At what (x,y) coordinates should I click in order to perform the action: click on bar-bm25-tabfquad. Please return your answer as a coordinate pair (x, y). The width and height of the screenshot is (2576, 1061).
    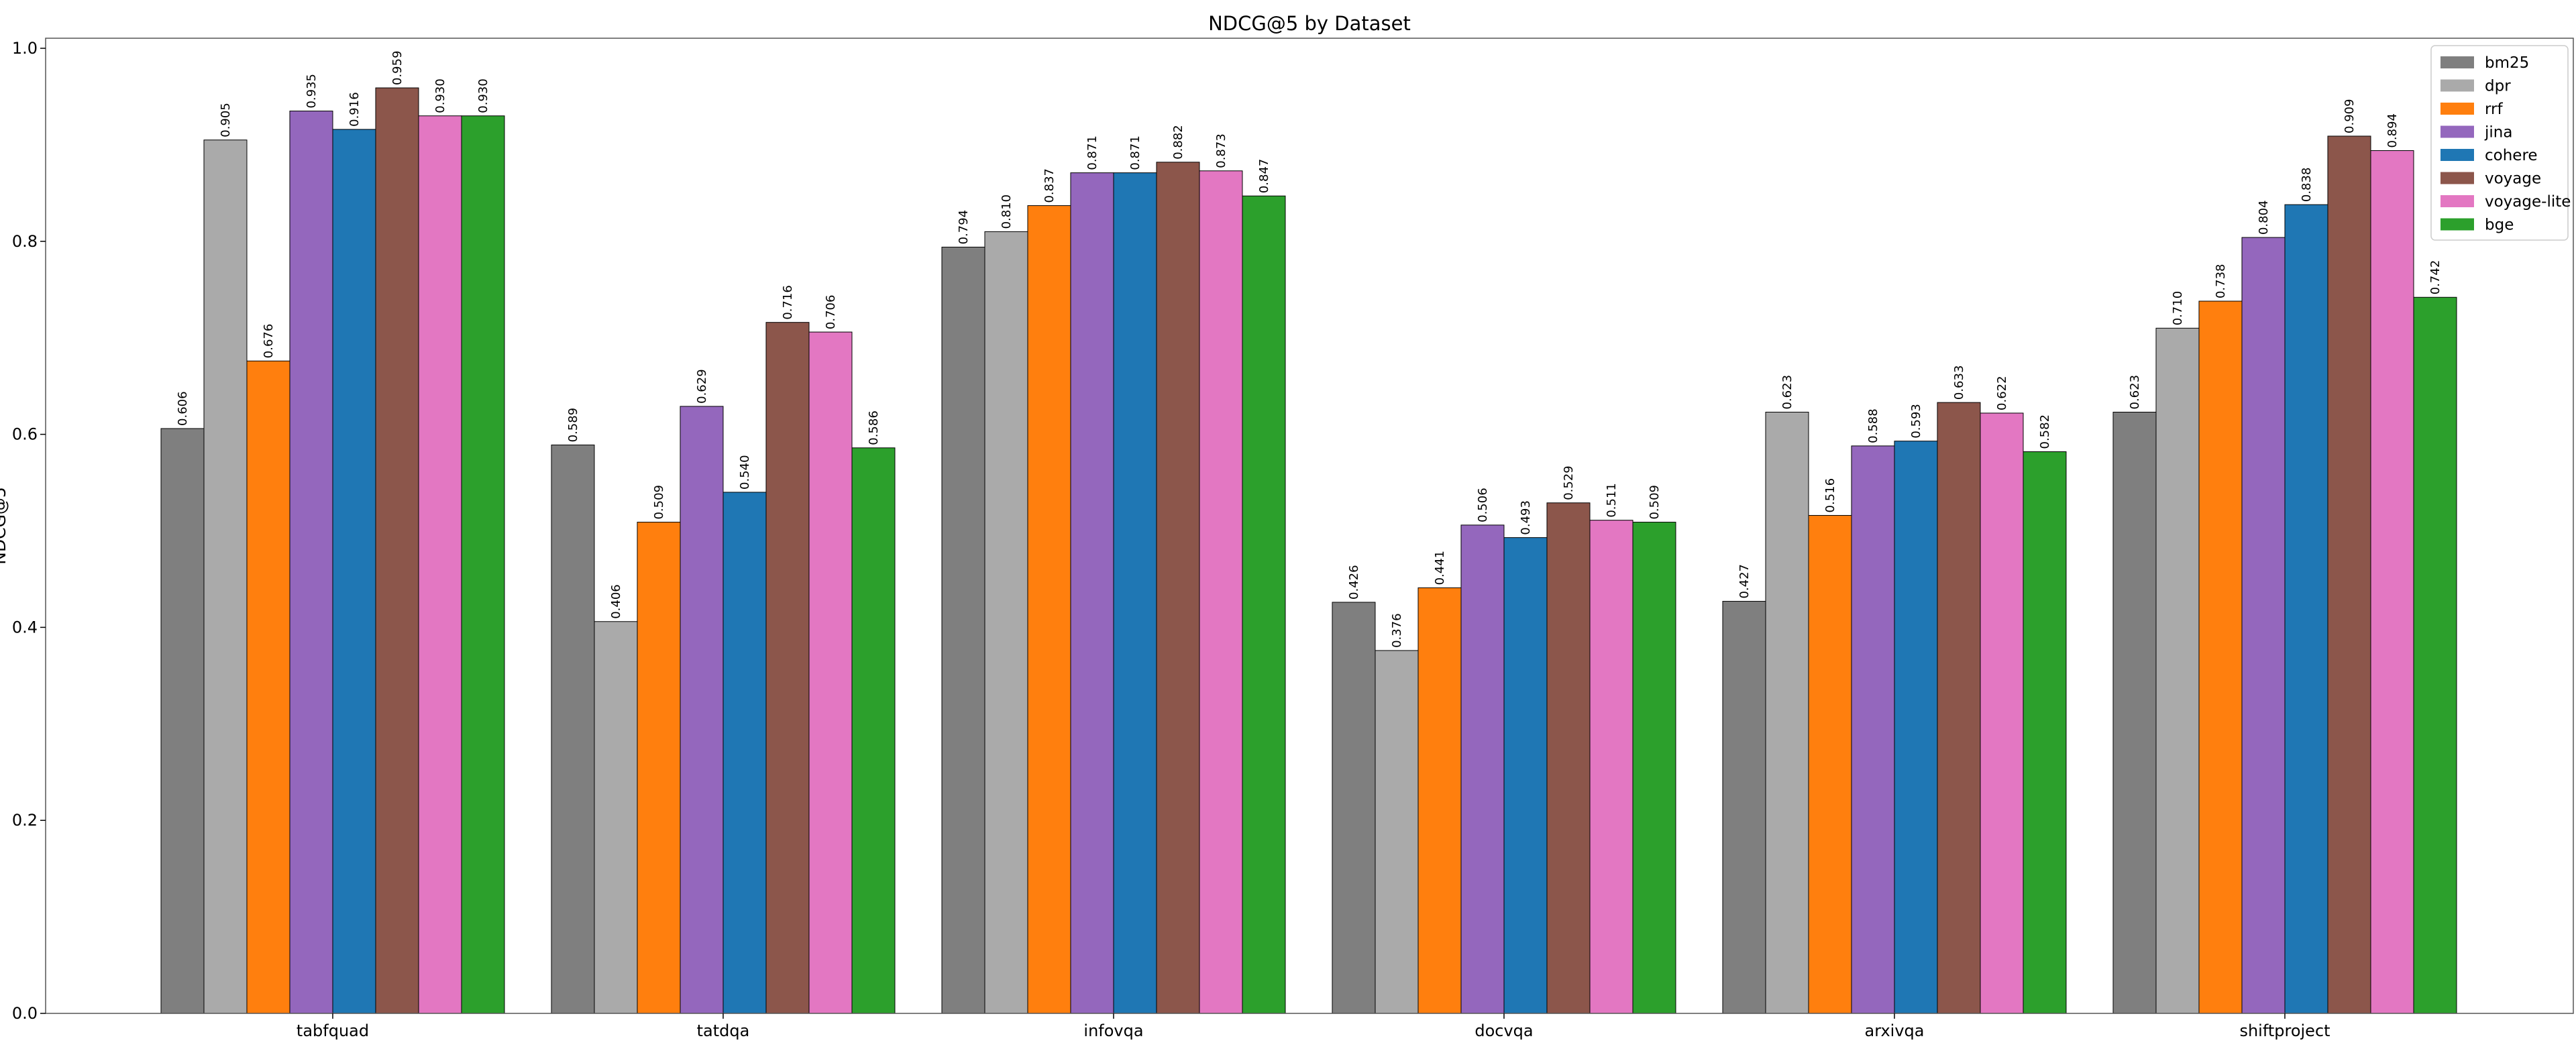
    Looking at the image, I should click on (182, 721).